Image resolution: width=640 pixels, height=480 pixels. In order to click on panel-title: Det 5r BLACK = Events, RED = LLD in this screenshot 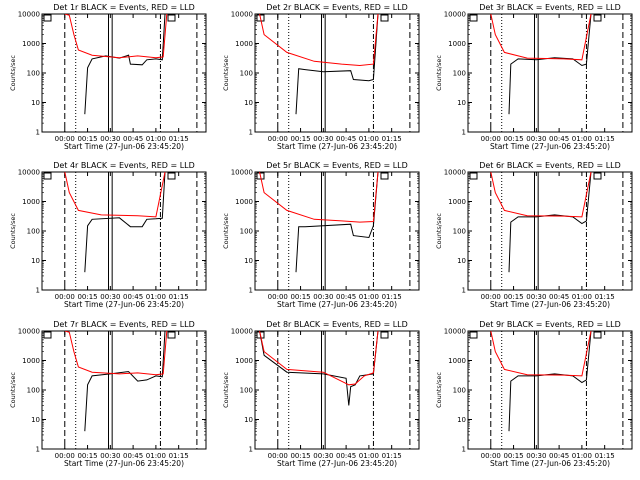, I will do `click(337, 165)`.